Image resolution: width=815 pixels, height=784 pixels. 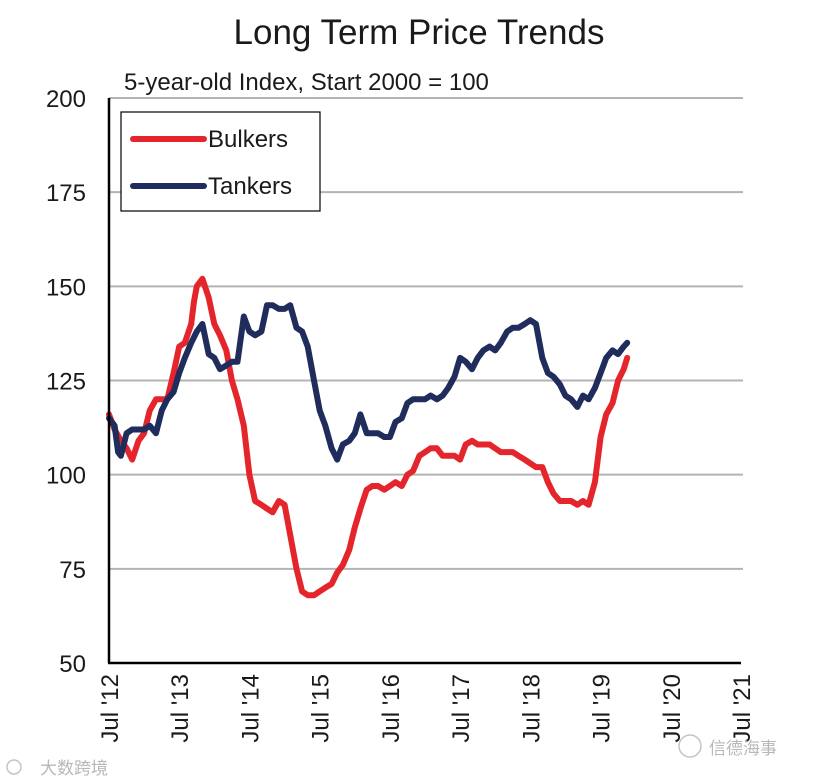 I want to click on y-axis-ticks: 50 75 100 125 150 175 200, so click(x=66, y=382).